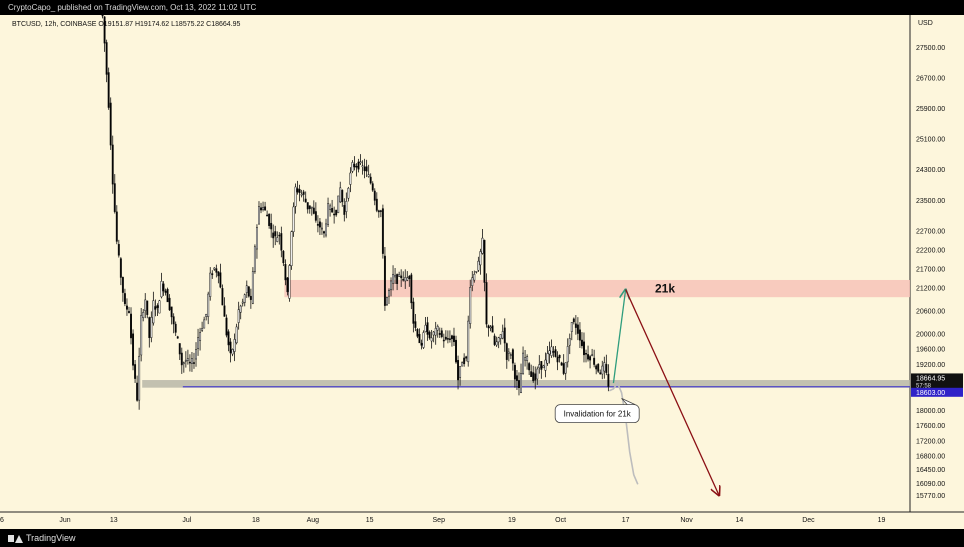 This screenshot has height=547, width=964. I want to click on bull-arrow, so click(618, 337).